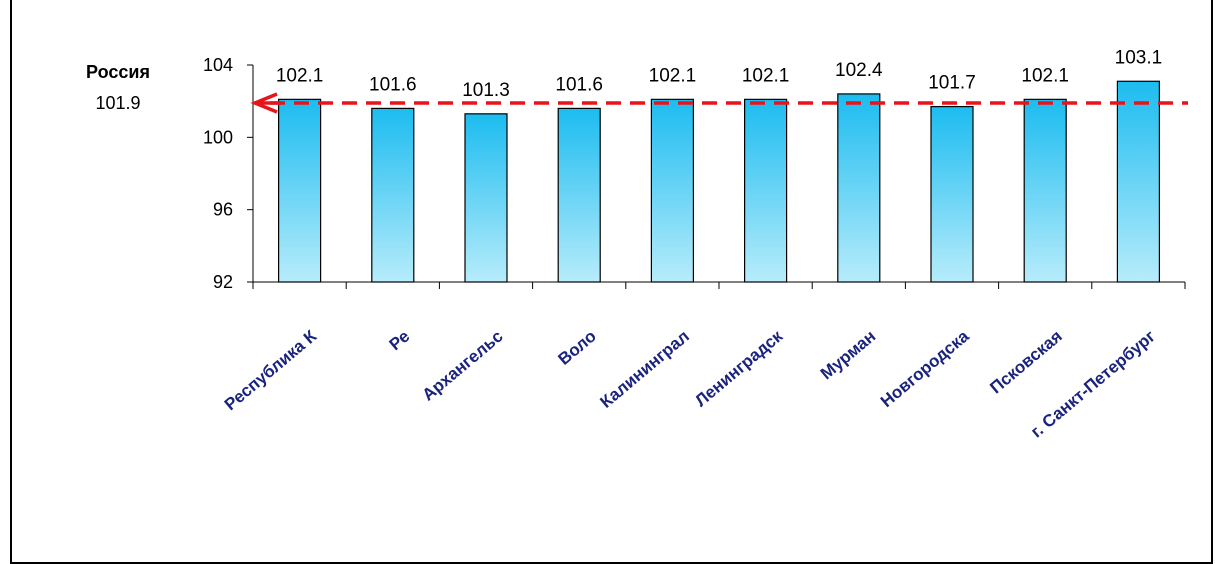  Describe the element at coordinates (576, 348) in the screenshot. I see `category-label: Воло` at that location.